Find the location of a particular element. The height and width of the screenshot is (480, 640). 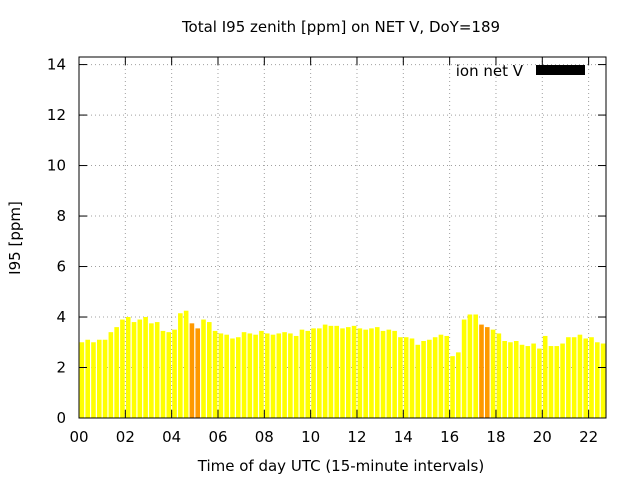

chart-title: Total I95 zenith [ppm] on NET V, DoY=189 is located at coordinates (340, 27).